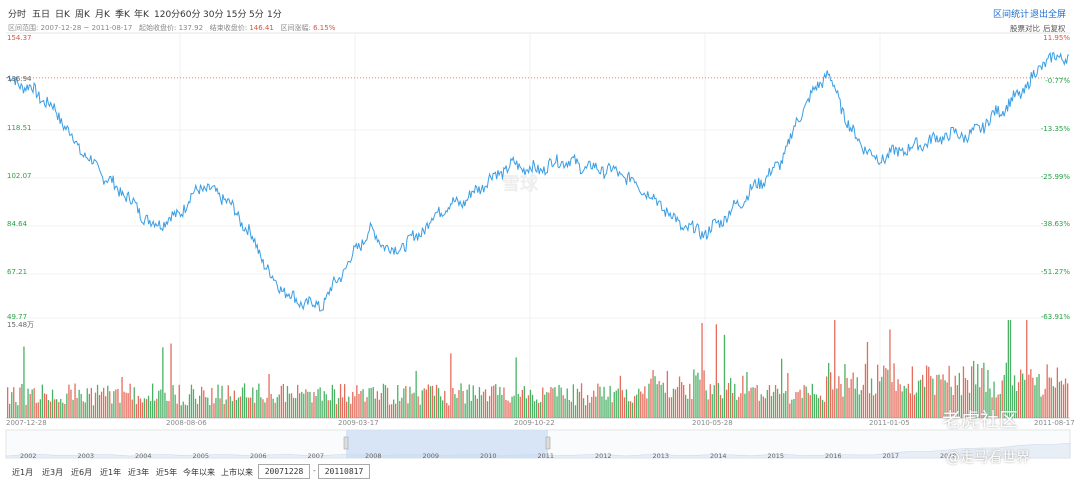 This screenshot has width=1080, height=482. Describe the element at coordinates (167, 15) in the screenshot. I see `tab-120-min: 120分` at that location.